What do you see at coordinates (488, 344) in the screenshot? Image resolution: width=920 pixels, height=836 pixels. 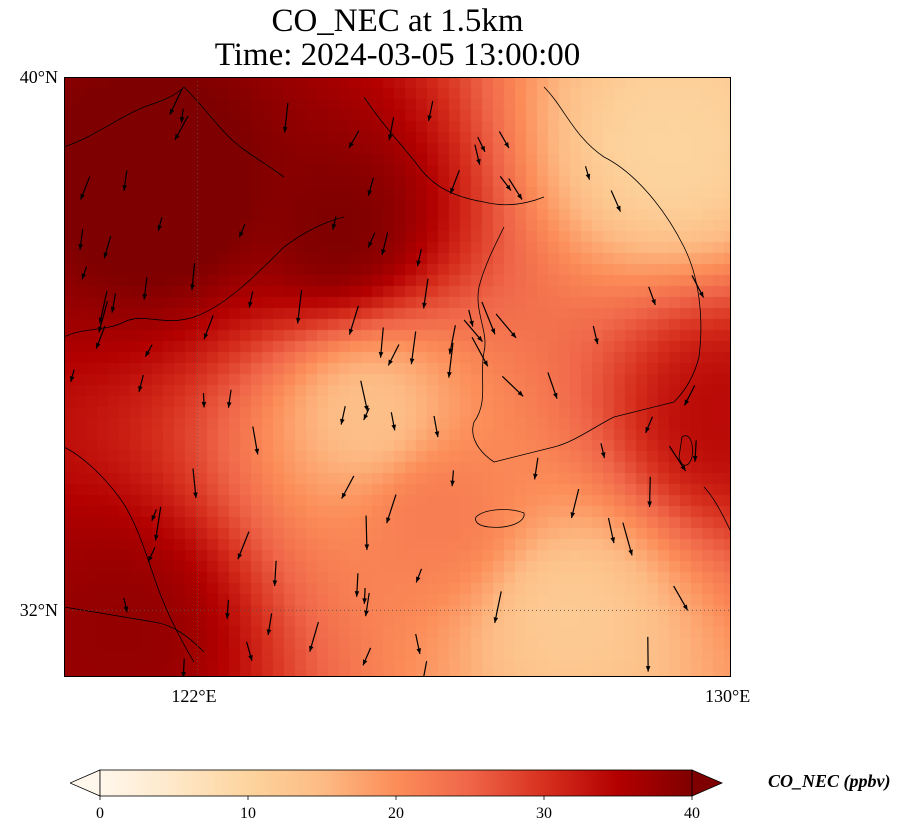 I see `coastline-korea-west` at bounding box center [488, 344].